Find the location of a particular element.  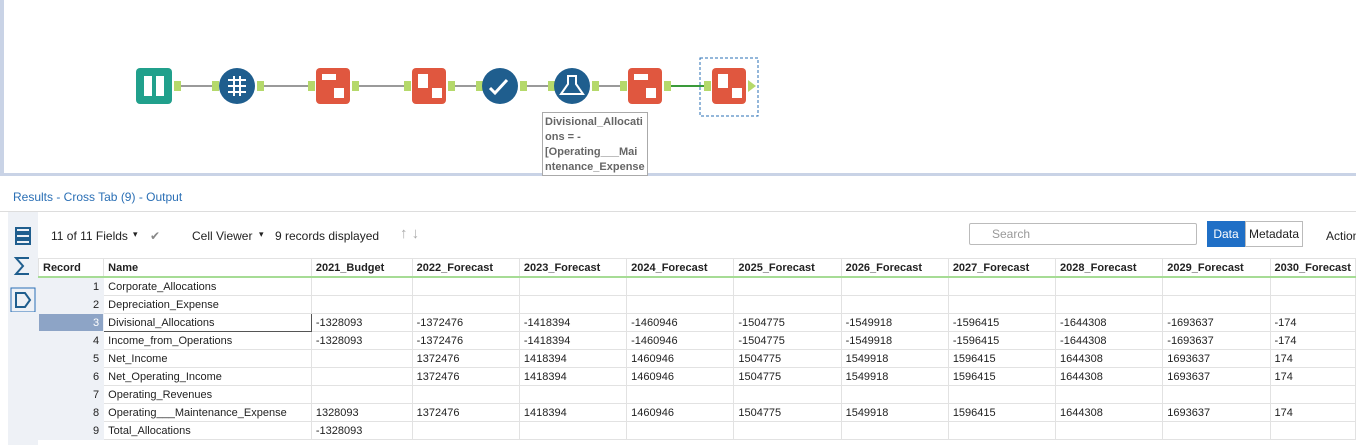

record-number: 1 is located at coordinates (71, 286).